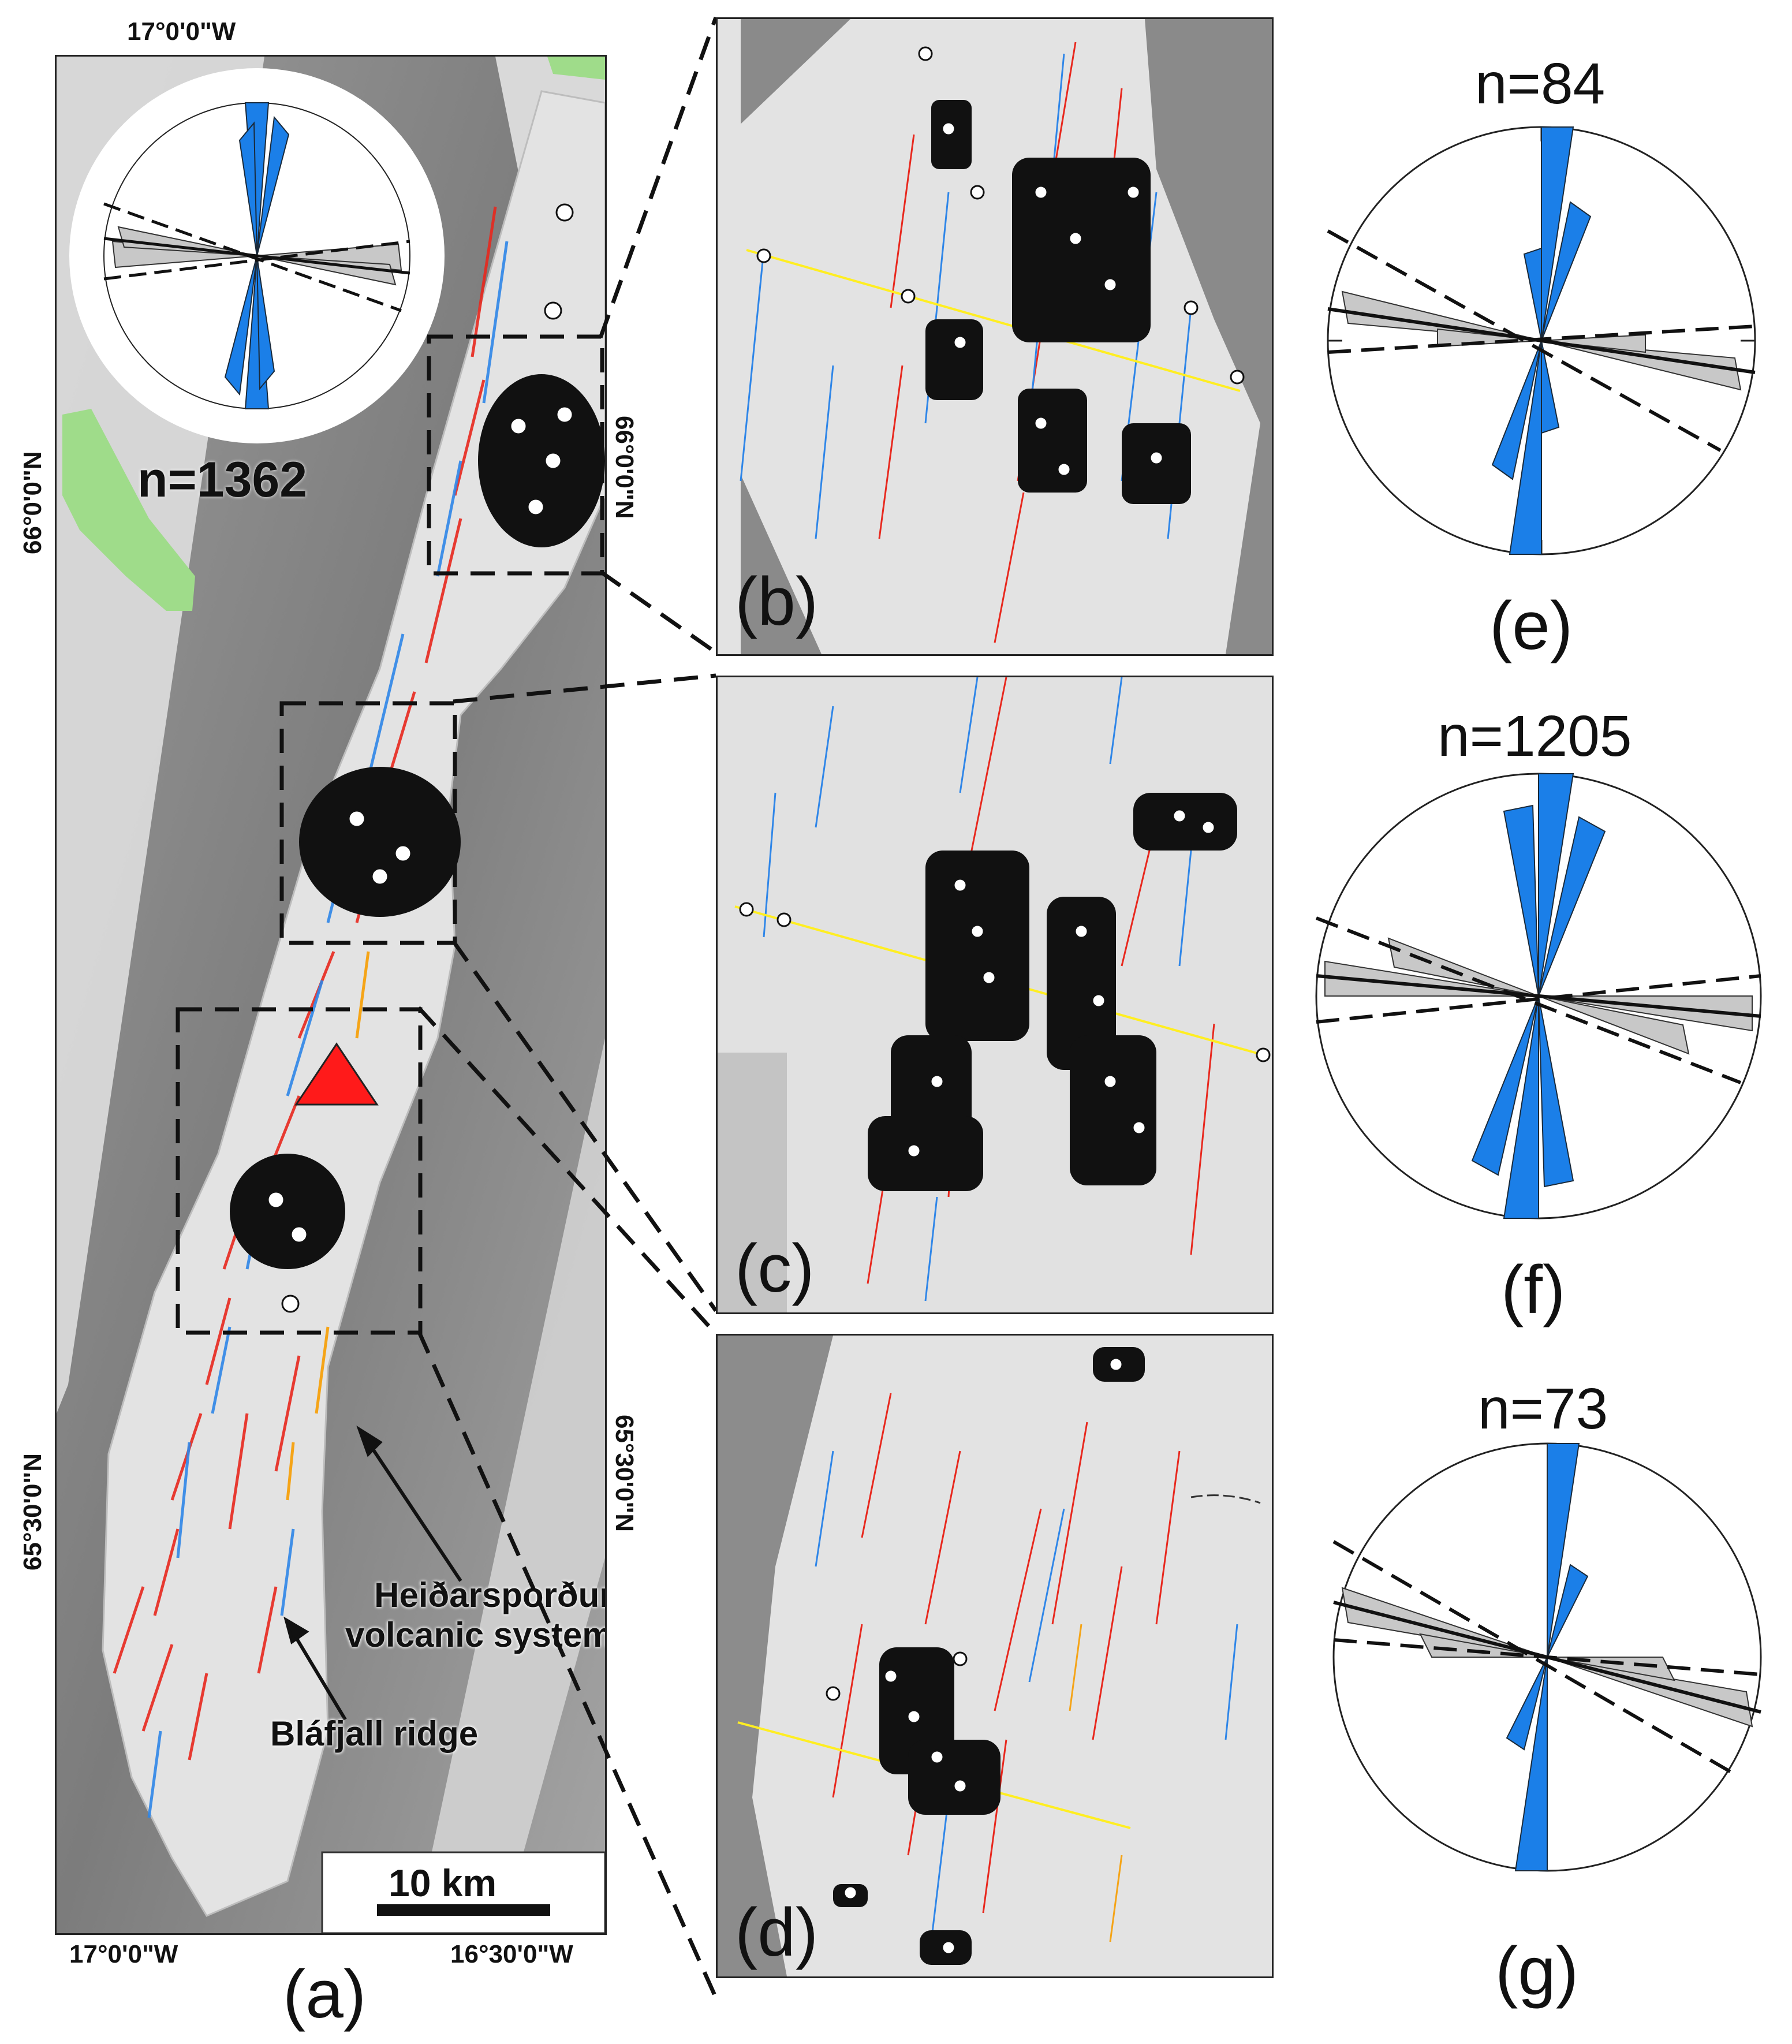 Image resolution: width=1792 pixels, height=2044 pixels. What do you see at coordinates (777, 602) in the screenshot?
I see `panel-label-b: (b)` at bounding box center [777, 602].